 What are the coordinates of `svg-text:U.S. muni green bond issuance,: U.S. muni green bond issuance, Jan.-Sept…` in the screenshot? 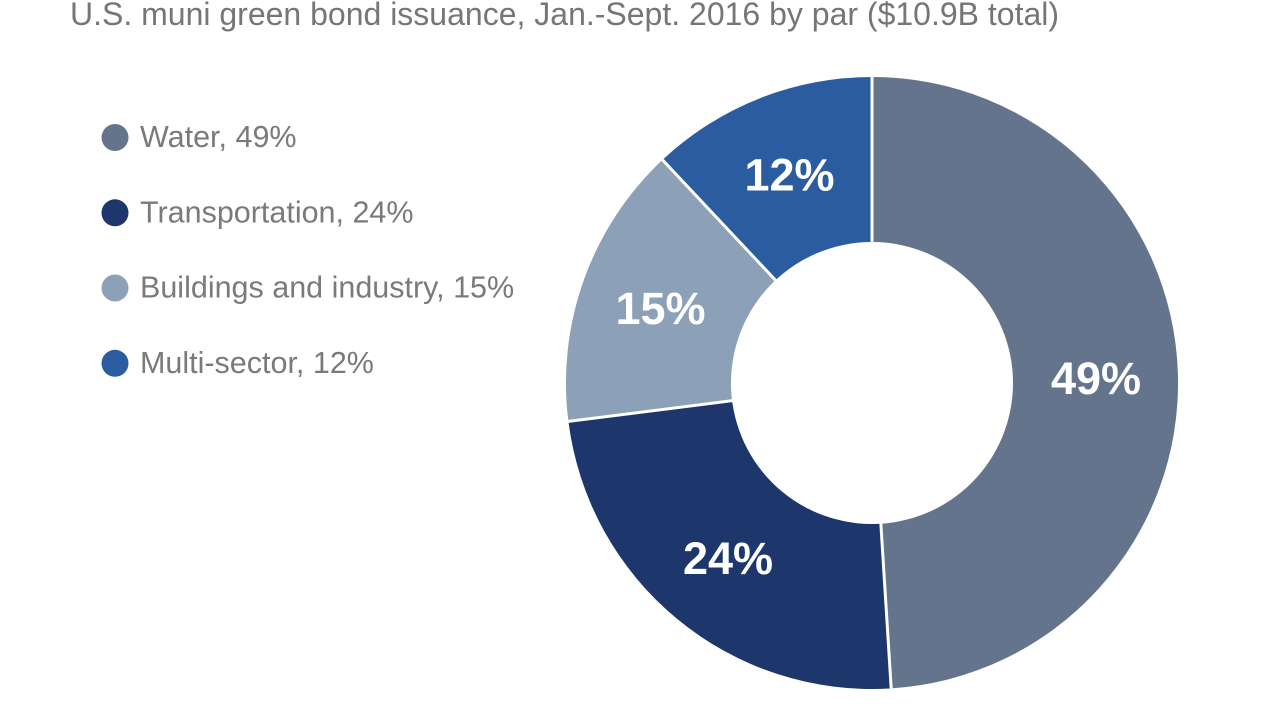 It's located at (564, 16).